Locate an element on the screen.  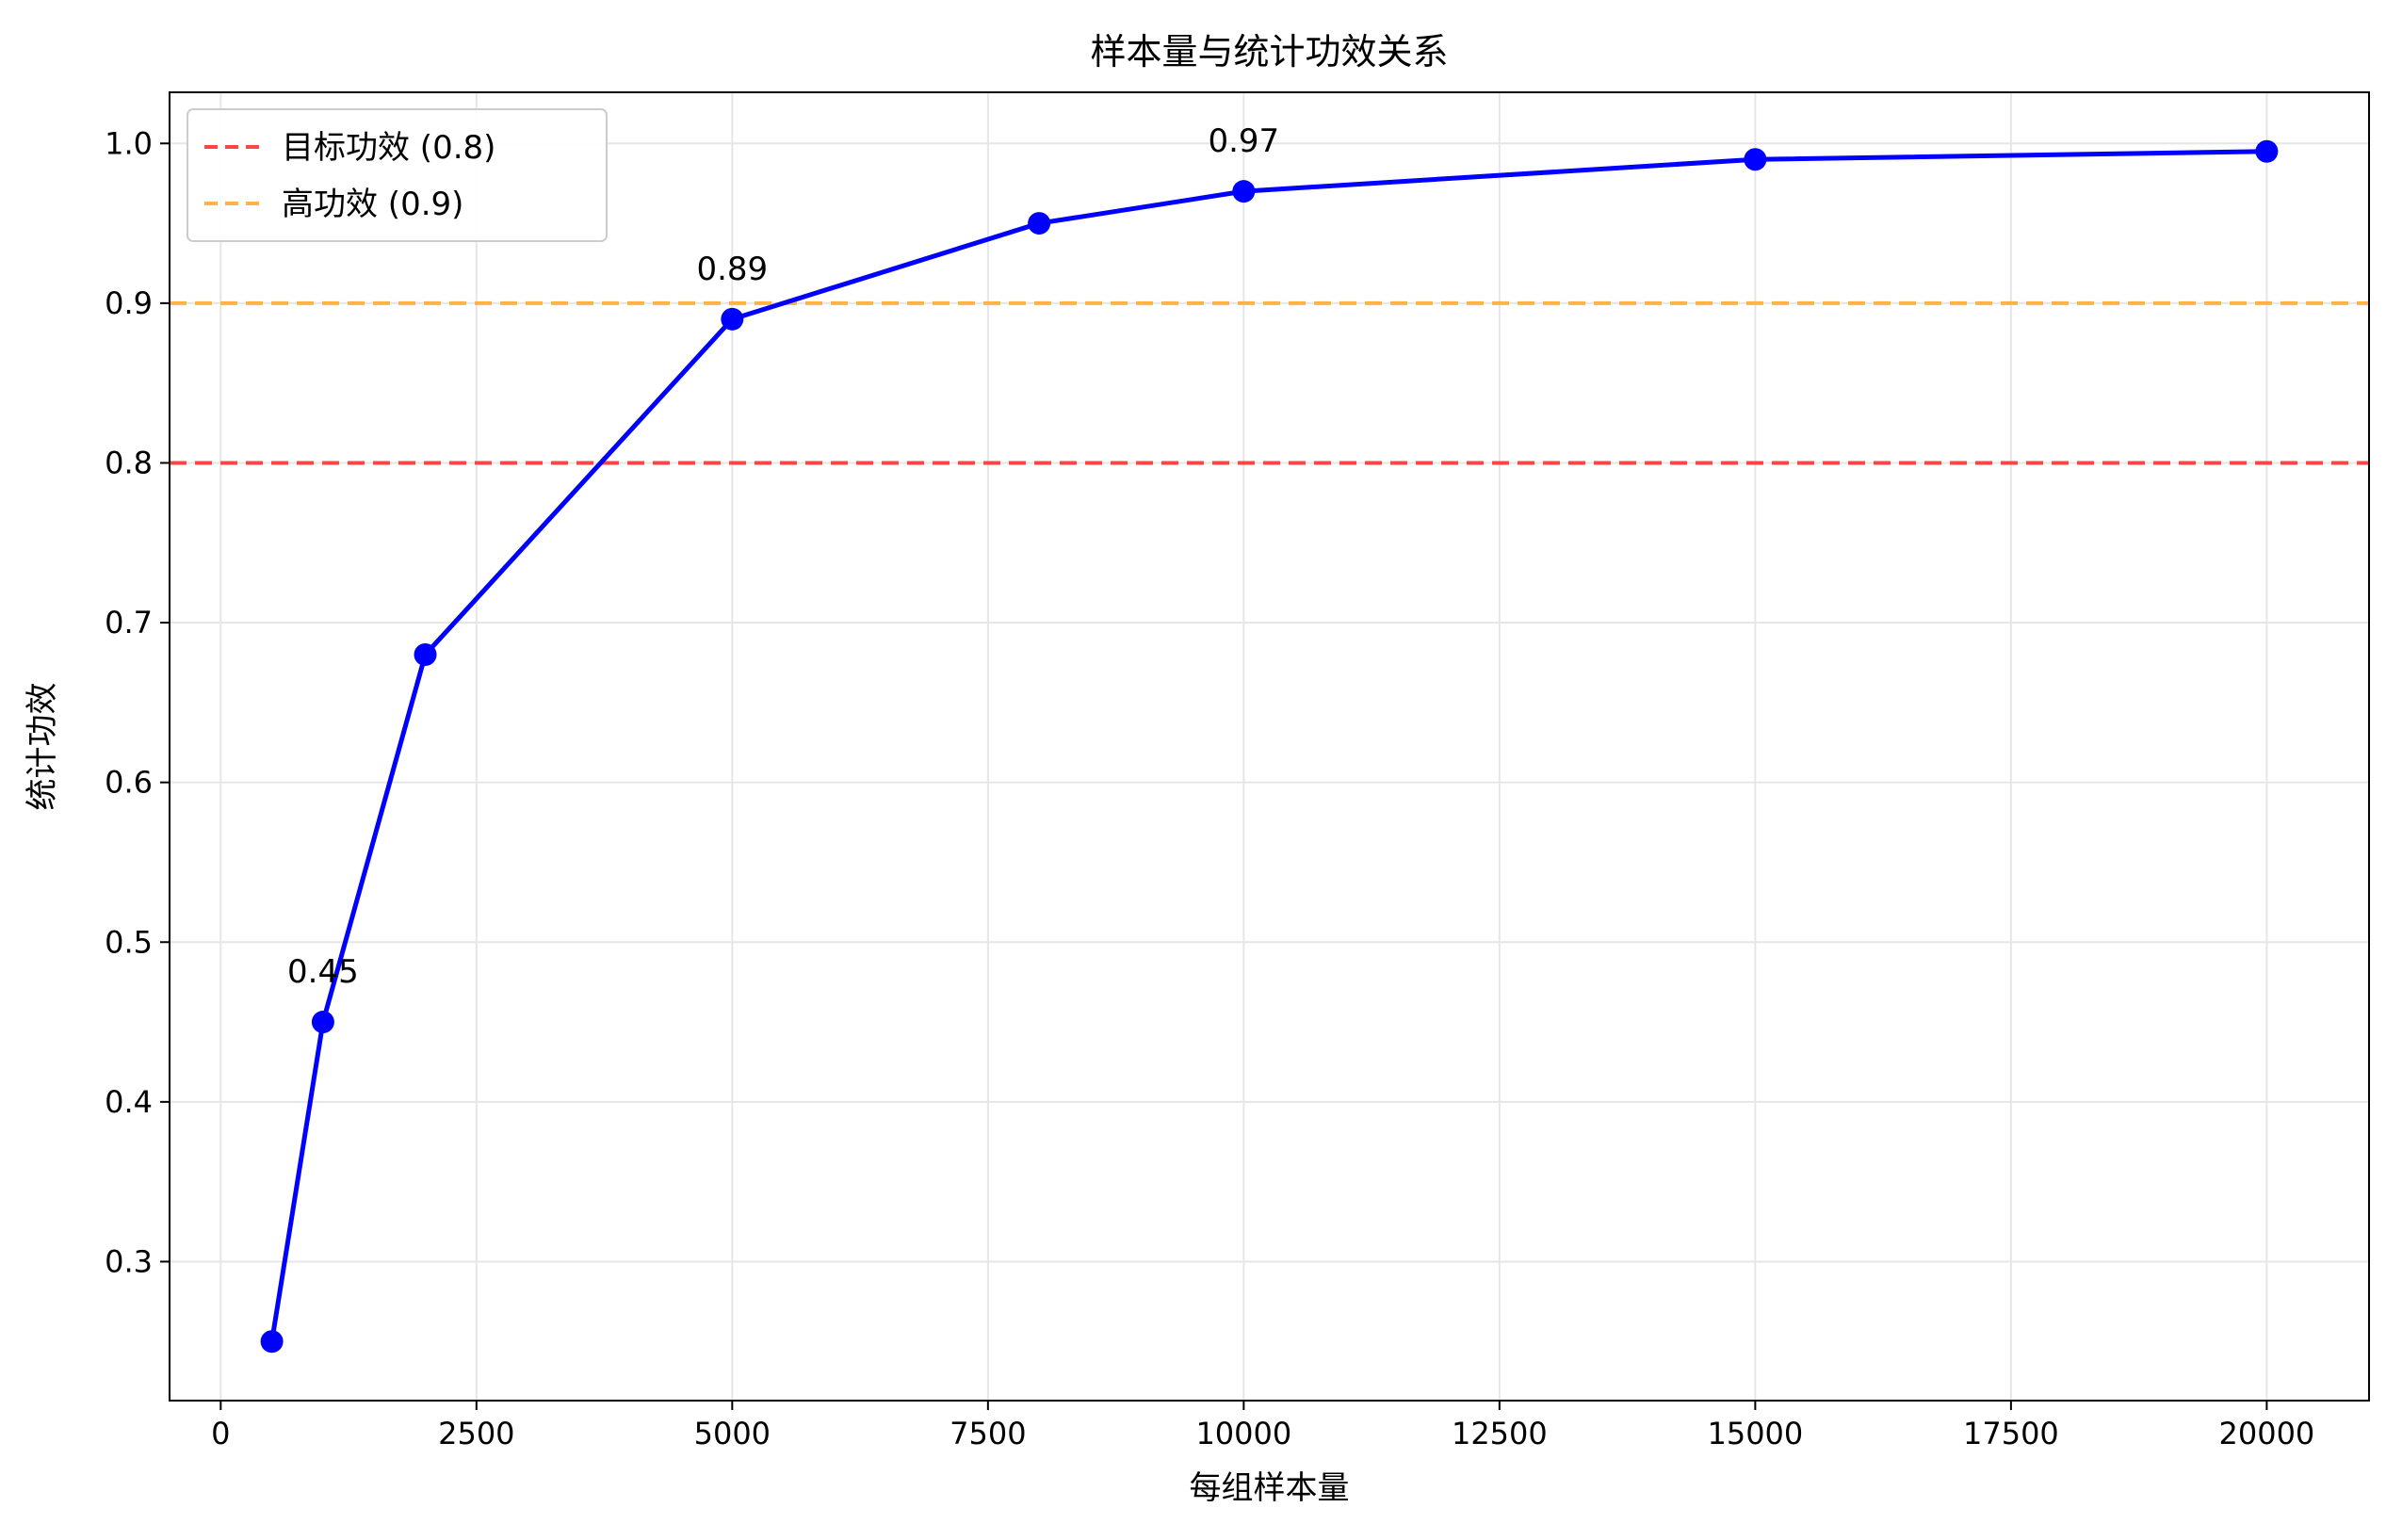
data-label: 0.45 is located at coordinates (323, 972).